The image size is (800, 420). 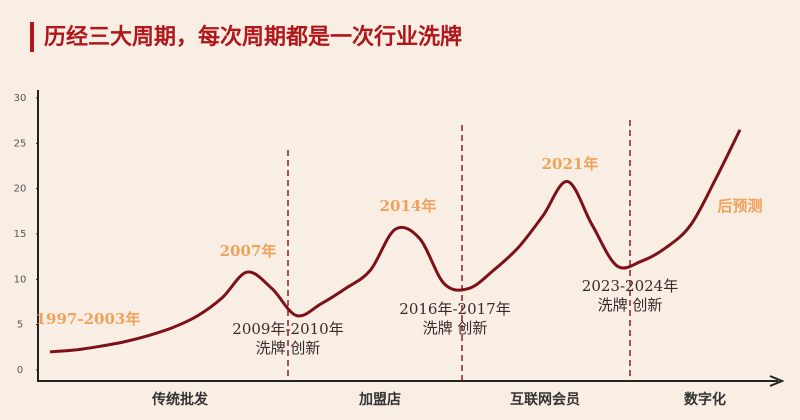 I want to click on annotation: 2023-2024年, so click(x=630, y=286).